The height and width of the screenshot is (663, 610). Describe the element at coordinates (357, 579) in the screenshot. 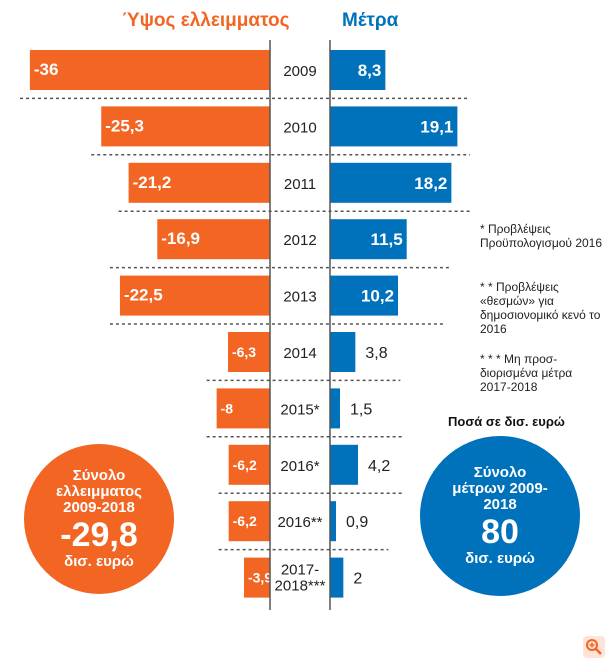

I see `measures-label: 2` at that location.